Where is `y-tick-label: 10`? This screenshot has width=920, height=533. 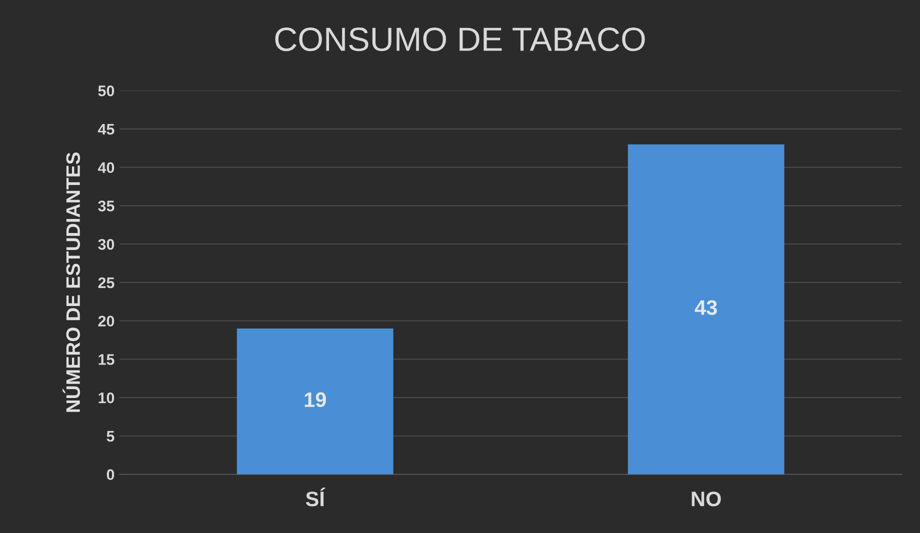
y-tick-label: 10 is located at coordinates (106, 398).